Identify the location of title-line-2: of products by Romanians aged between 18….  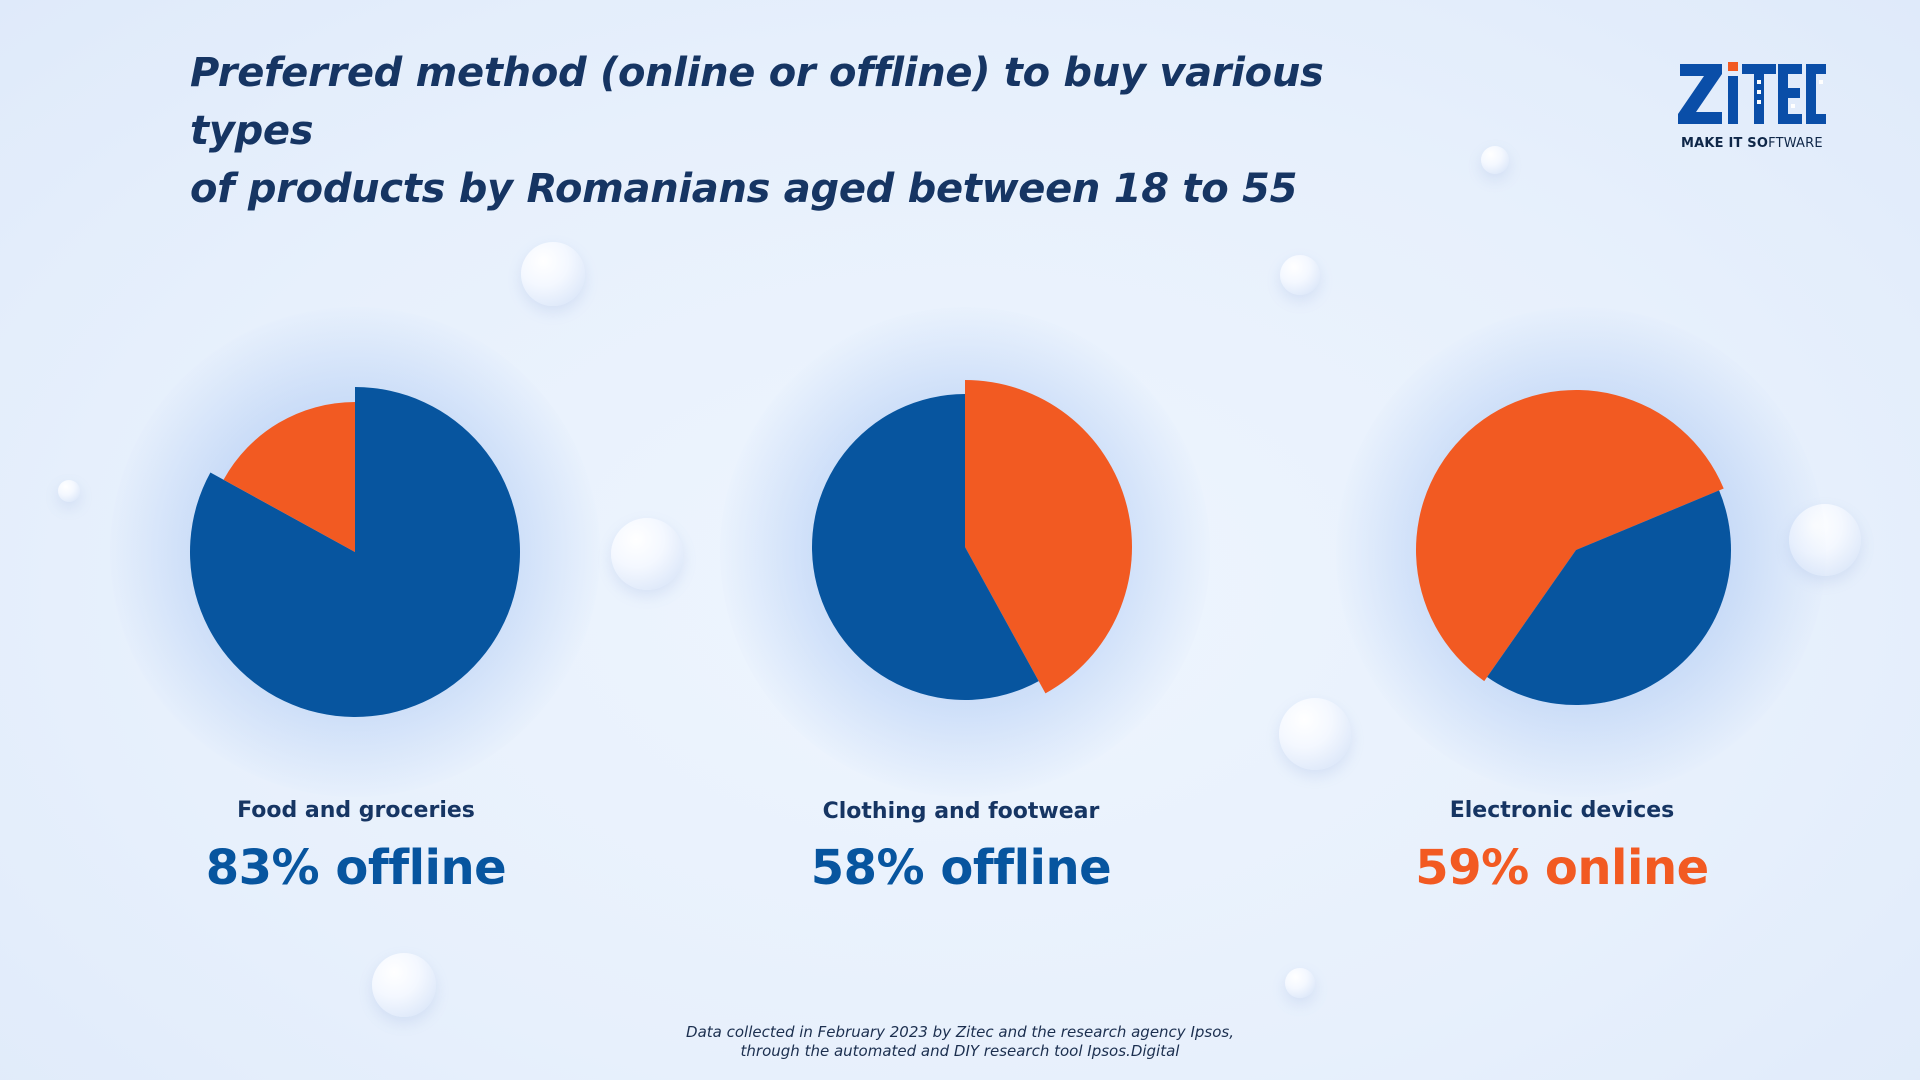
(744, 189).